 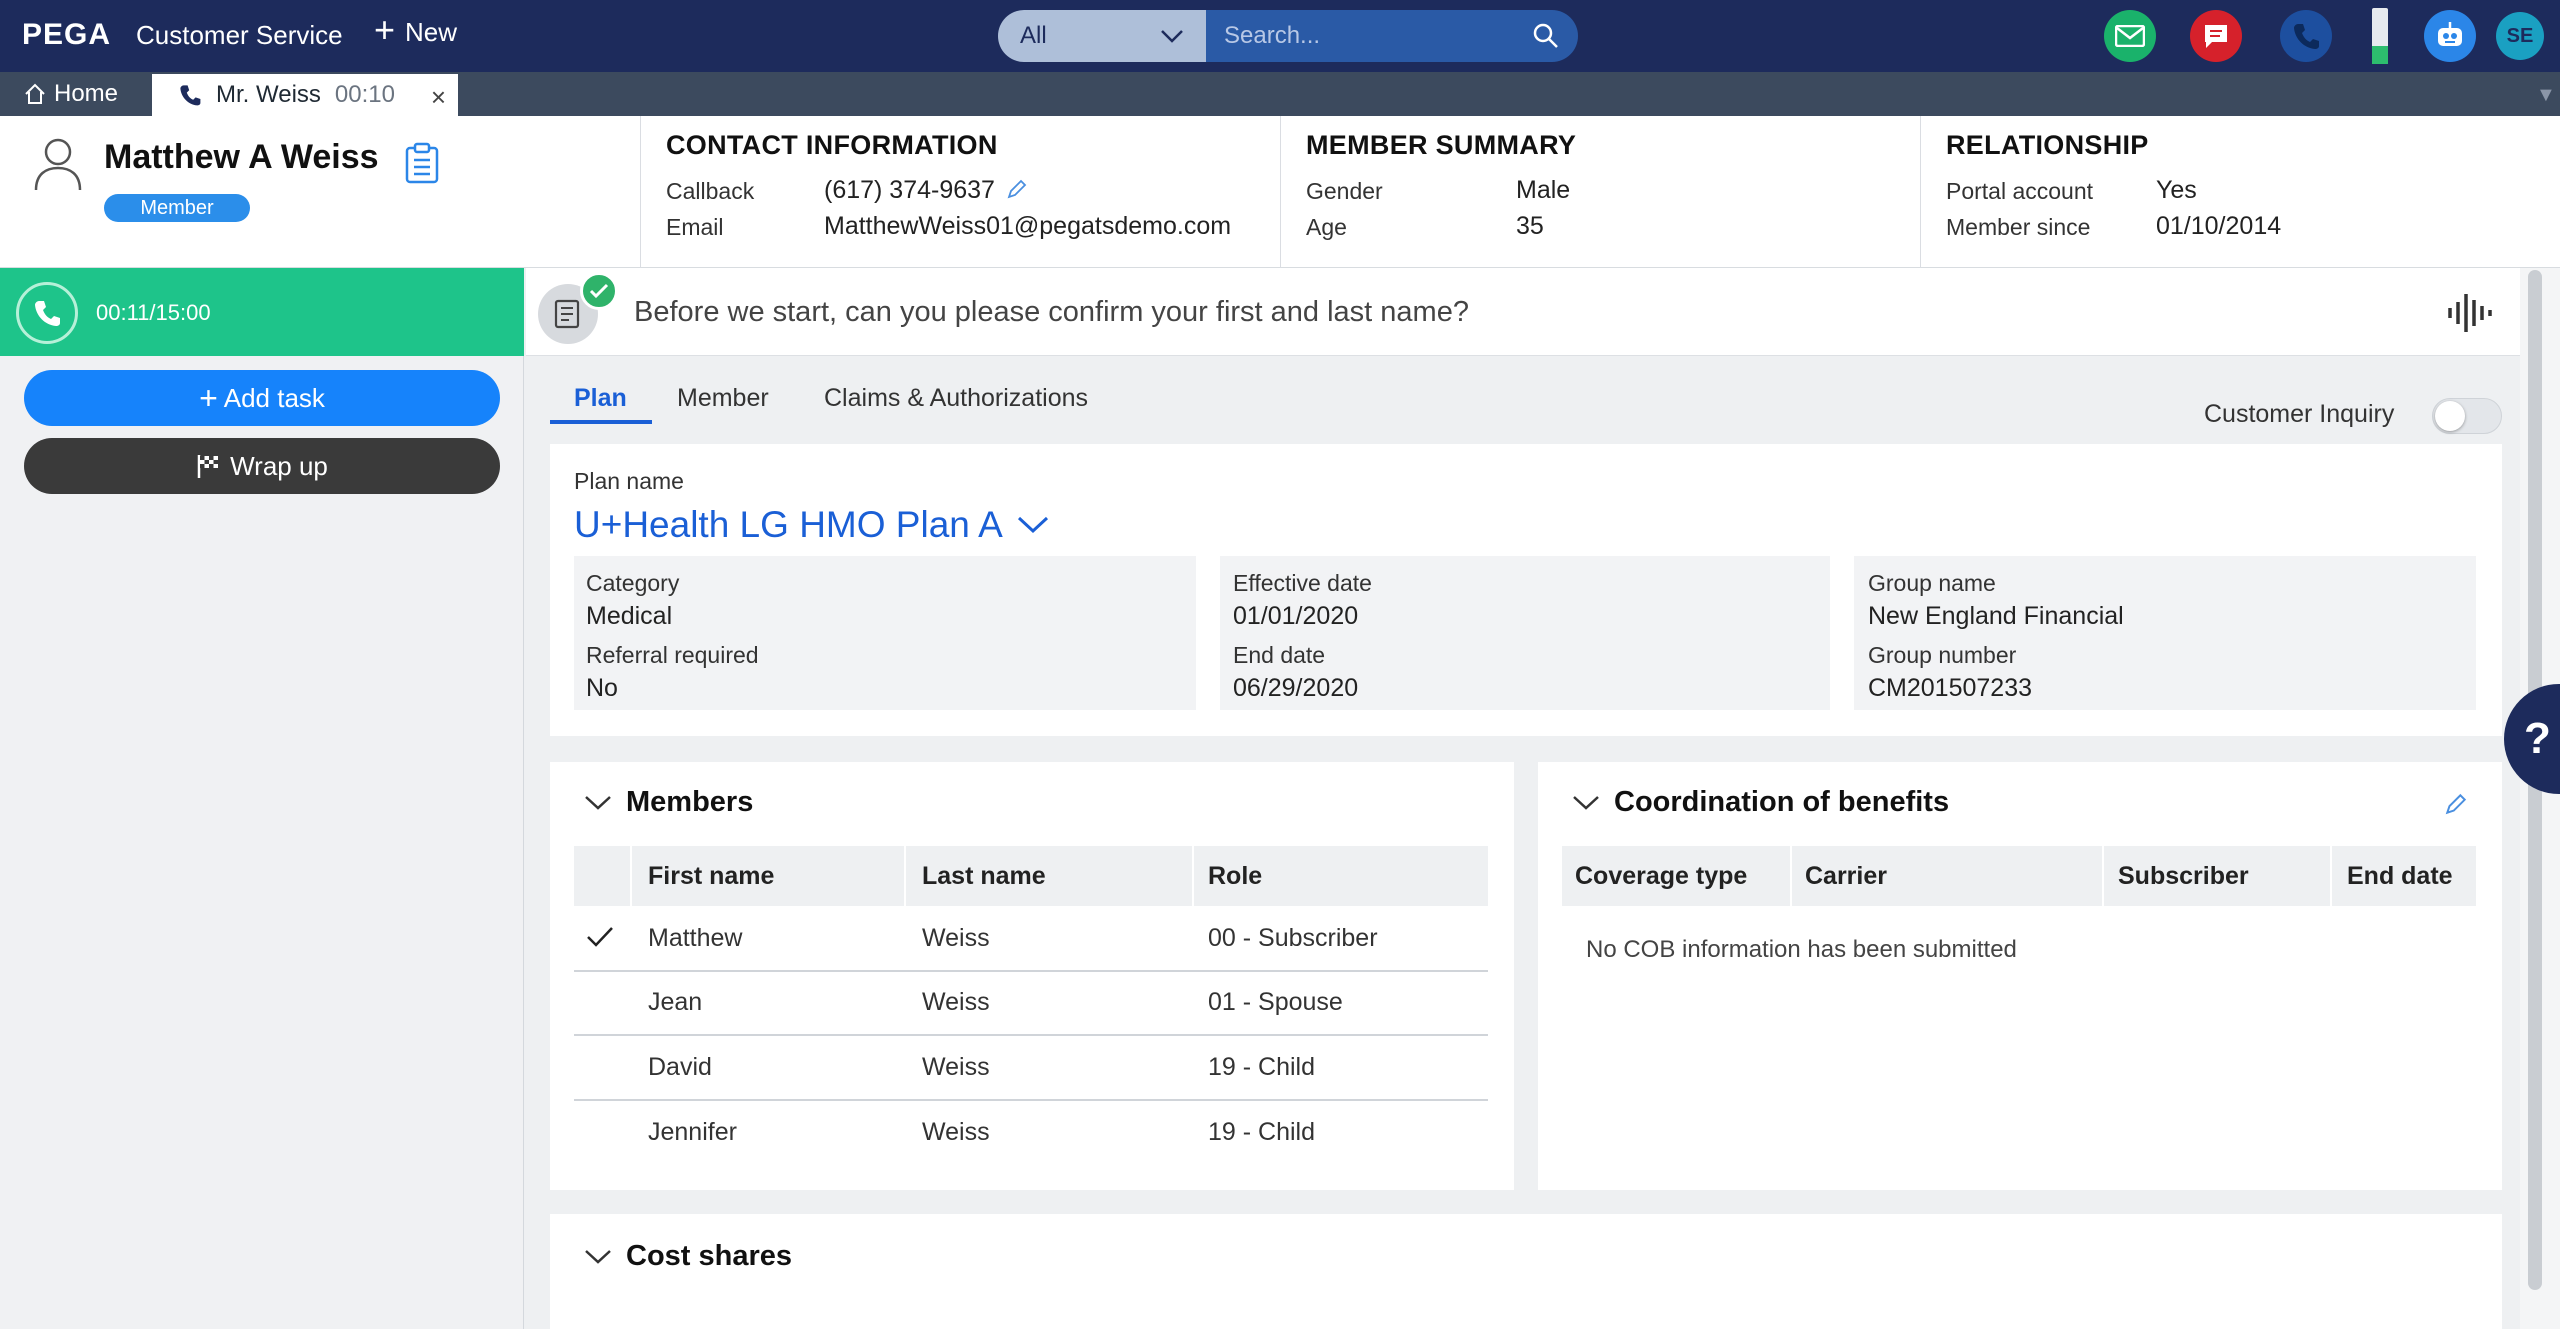 What do you see at coordinates (956, 398) in the screenshot?
I see `tab-claims-authorizations: Claims & Authorizations` at bounding box center [956, 398].